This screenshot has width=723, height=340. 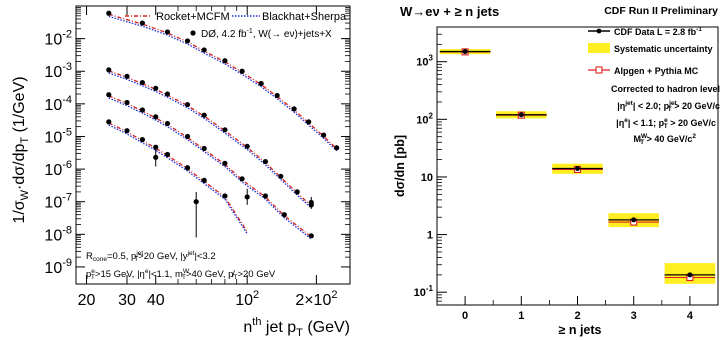 What do you see at coordinates (580, 330) in the screenshot?
I see `right-x-axis-title: ≥ n jets` at bounding box center [580, 330].